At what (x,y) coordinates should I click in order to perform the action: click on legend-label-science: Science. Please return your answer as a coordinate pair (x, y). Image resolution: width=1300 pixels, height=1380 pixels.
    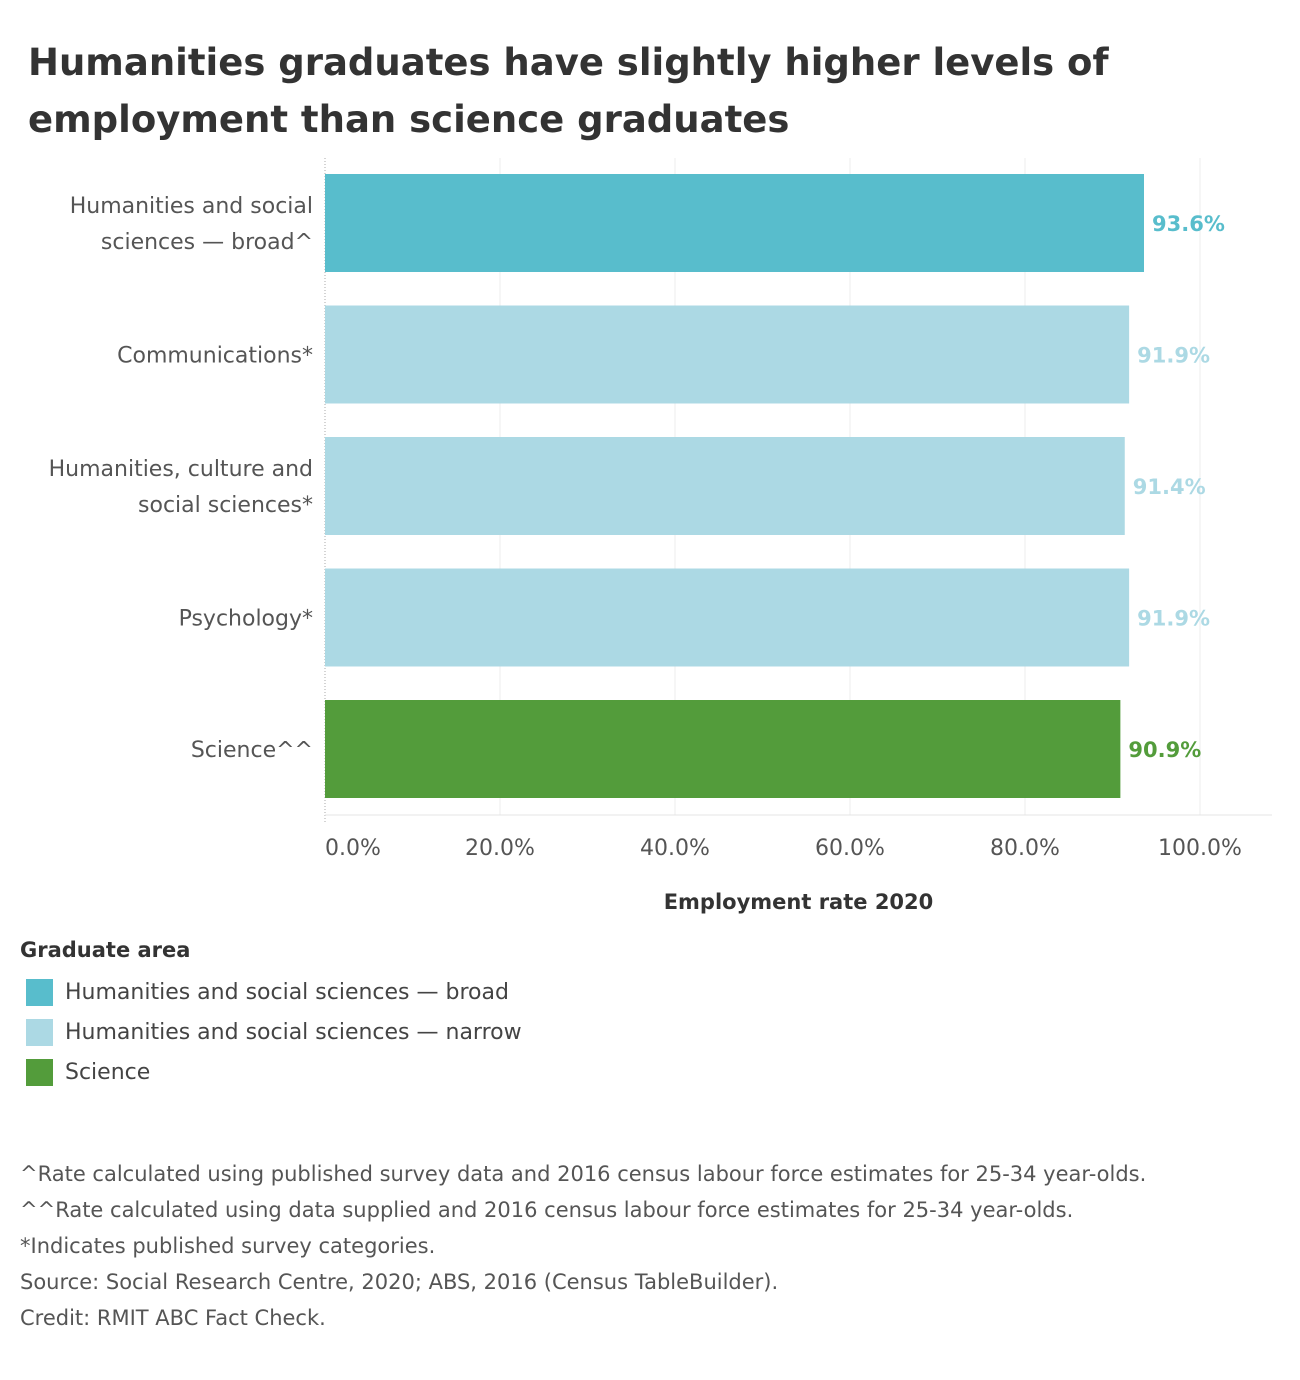
    Looking at the image, I should click on (108, 1072).